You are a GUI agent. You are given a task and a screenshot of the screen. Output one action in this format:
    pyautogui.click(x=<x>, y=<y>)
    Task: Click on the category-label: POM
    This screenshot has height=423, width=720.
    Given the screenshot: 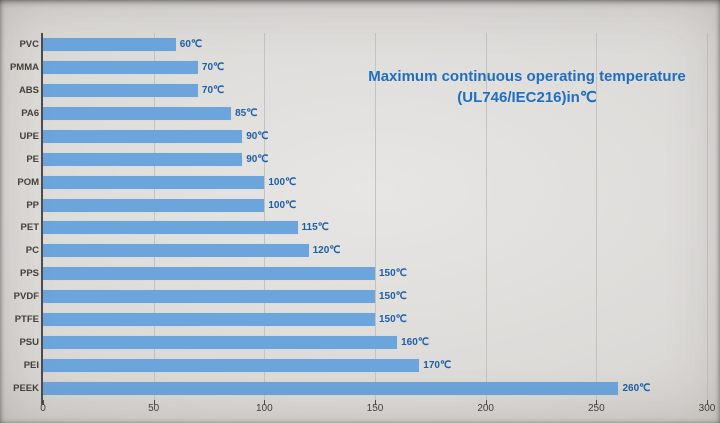 What is the action you would take?
    pyautogui.click(x=28, y=182)
    